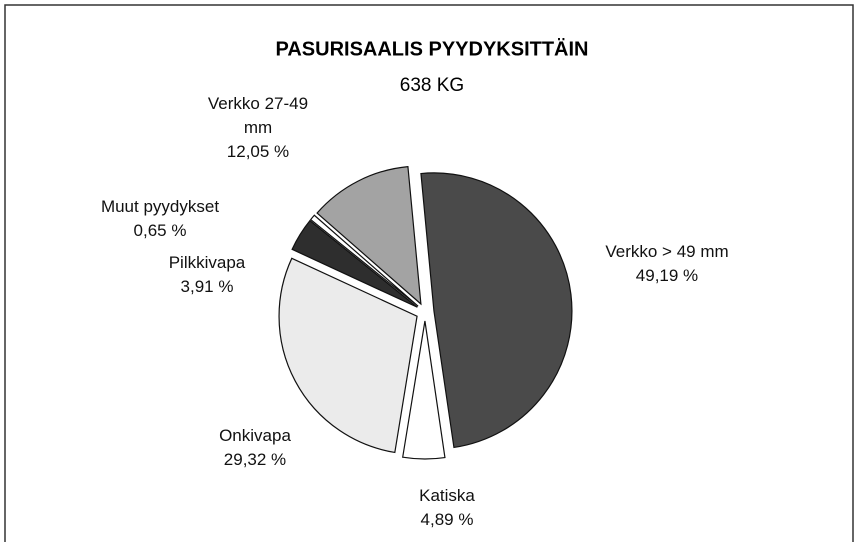 Image resolution: width=859 pixels, height=542 pixels. I want to click on slice-value: 49,19 %, so click(667, 275).